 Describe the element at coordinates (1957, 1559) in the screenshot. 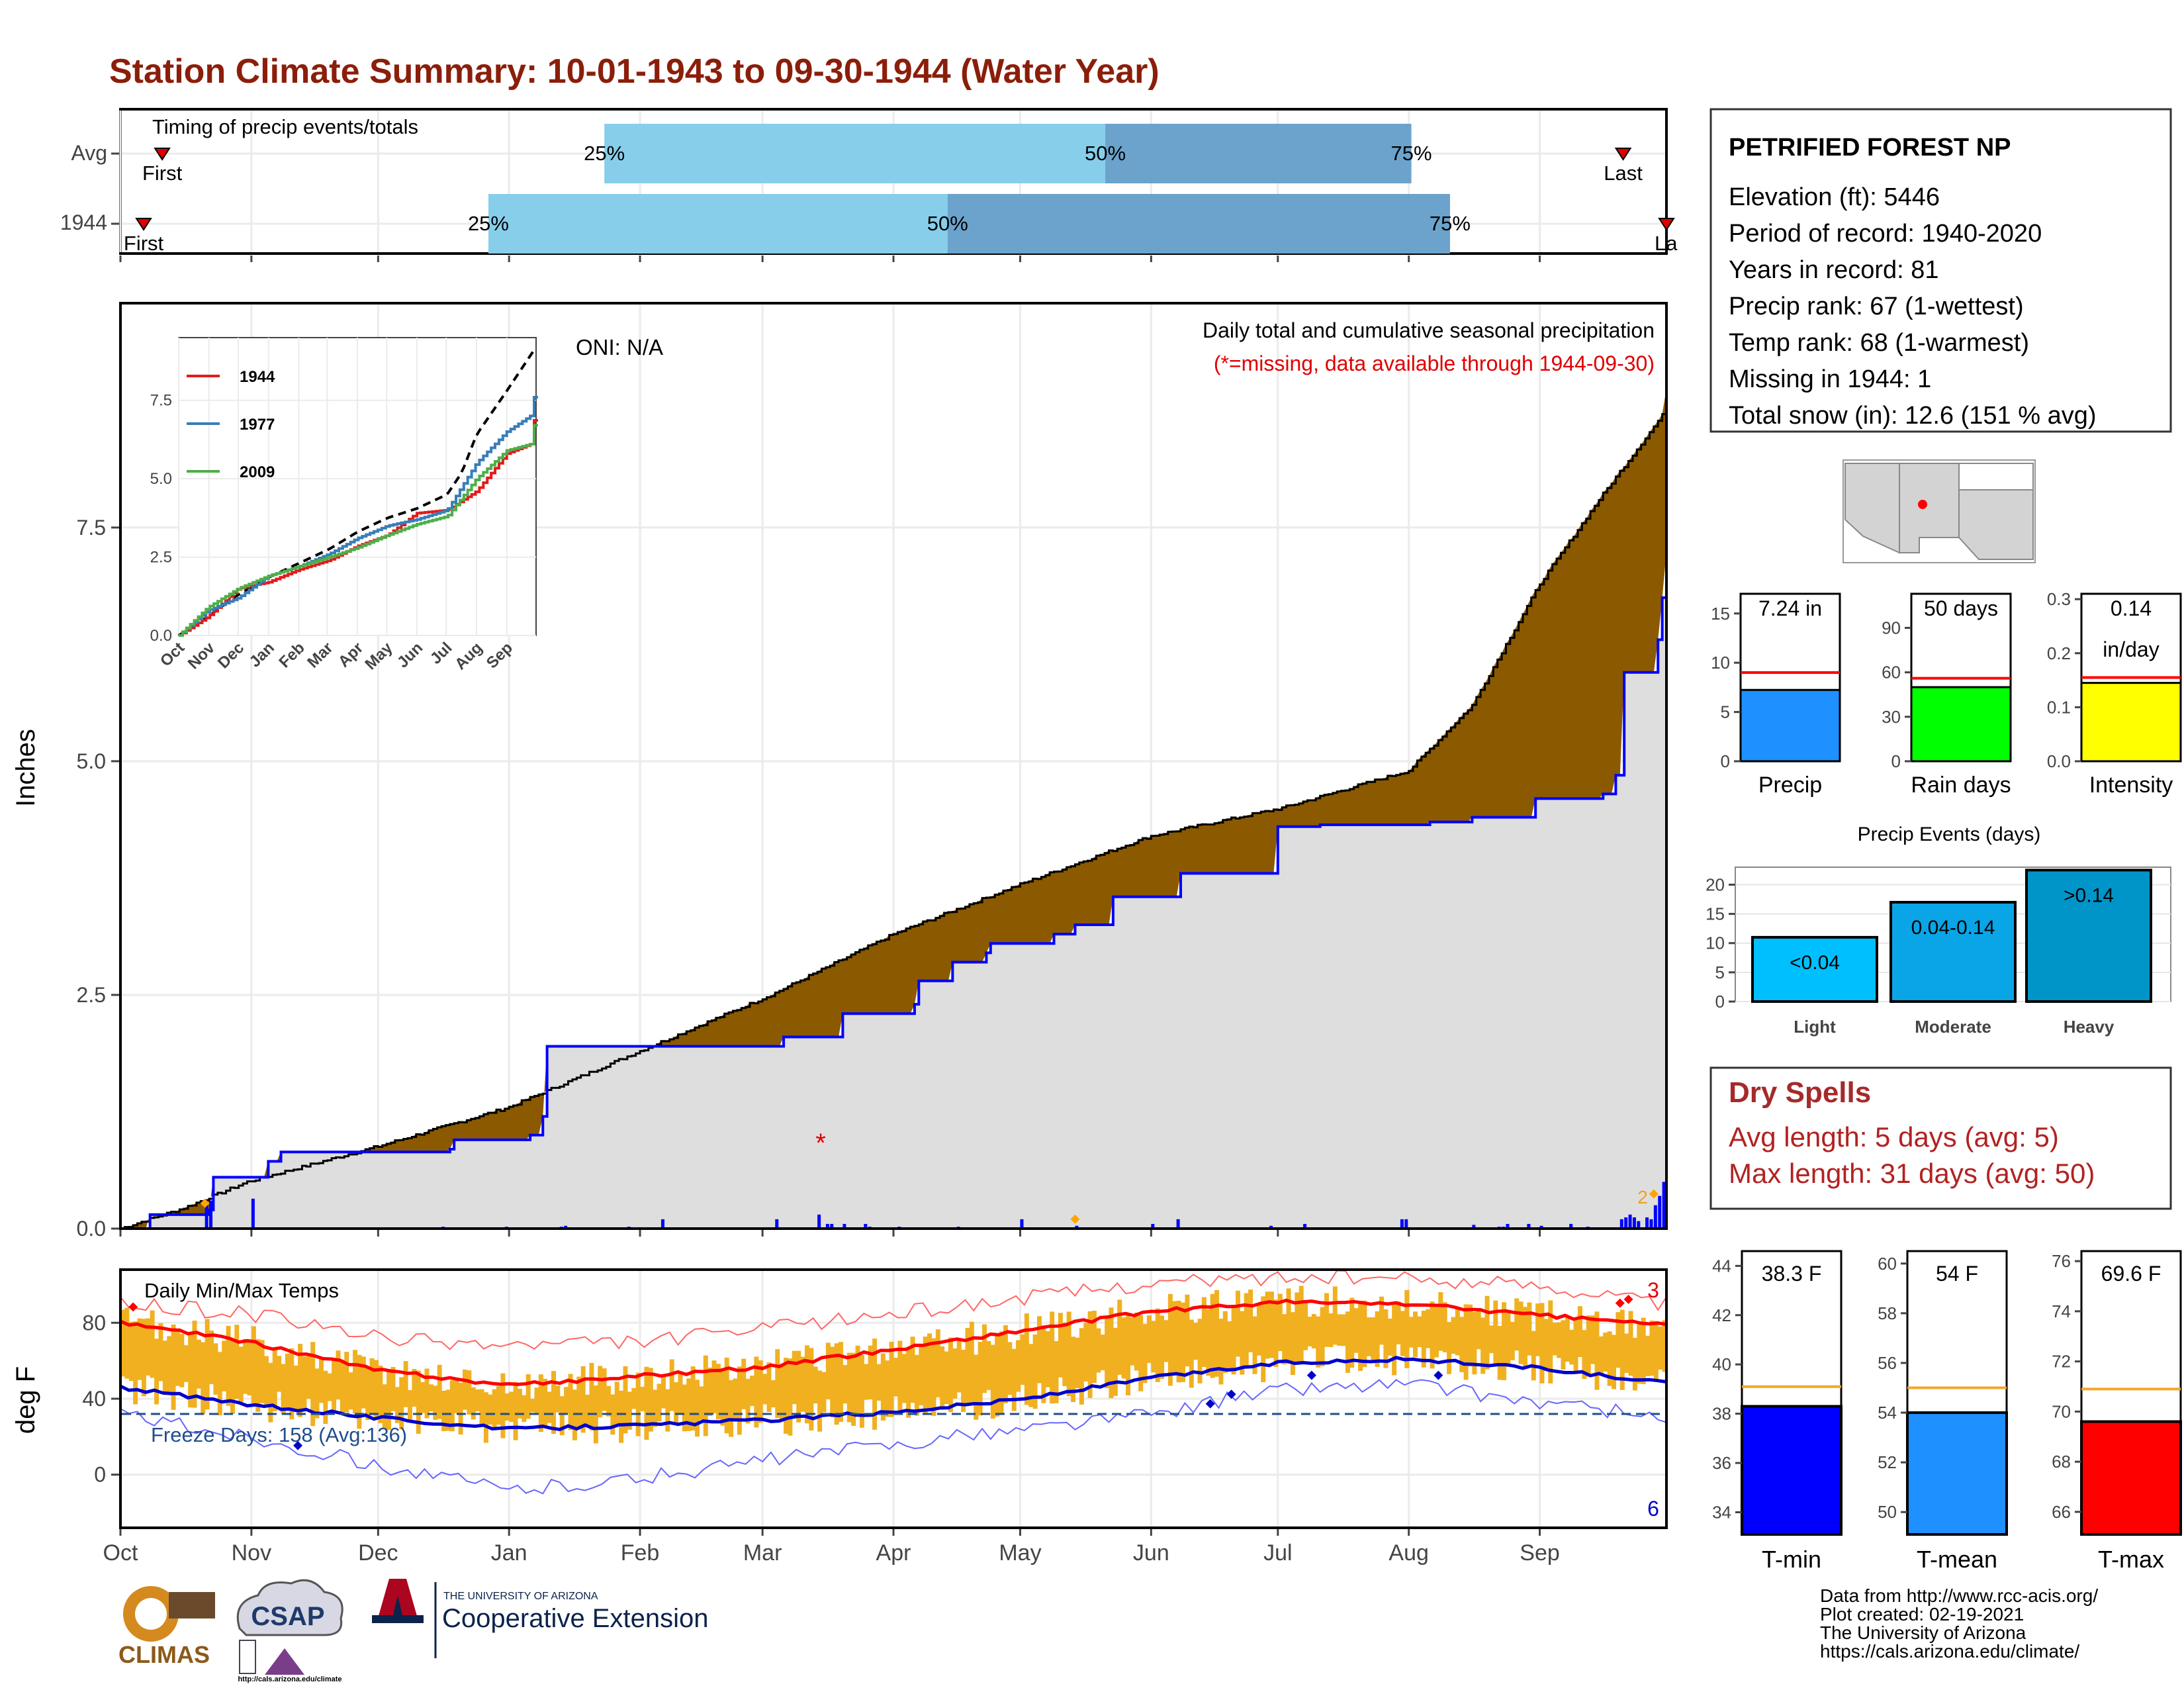

I see `temp-summary-label: T-mean` at that location.